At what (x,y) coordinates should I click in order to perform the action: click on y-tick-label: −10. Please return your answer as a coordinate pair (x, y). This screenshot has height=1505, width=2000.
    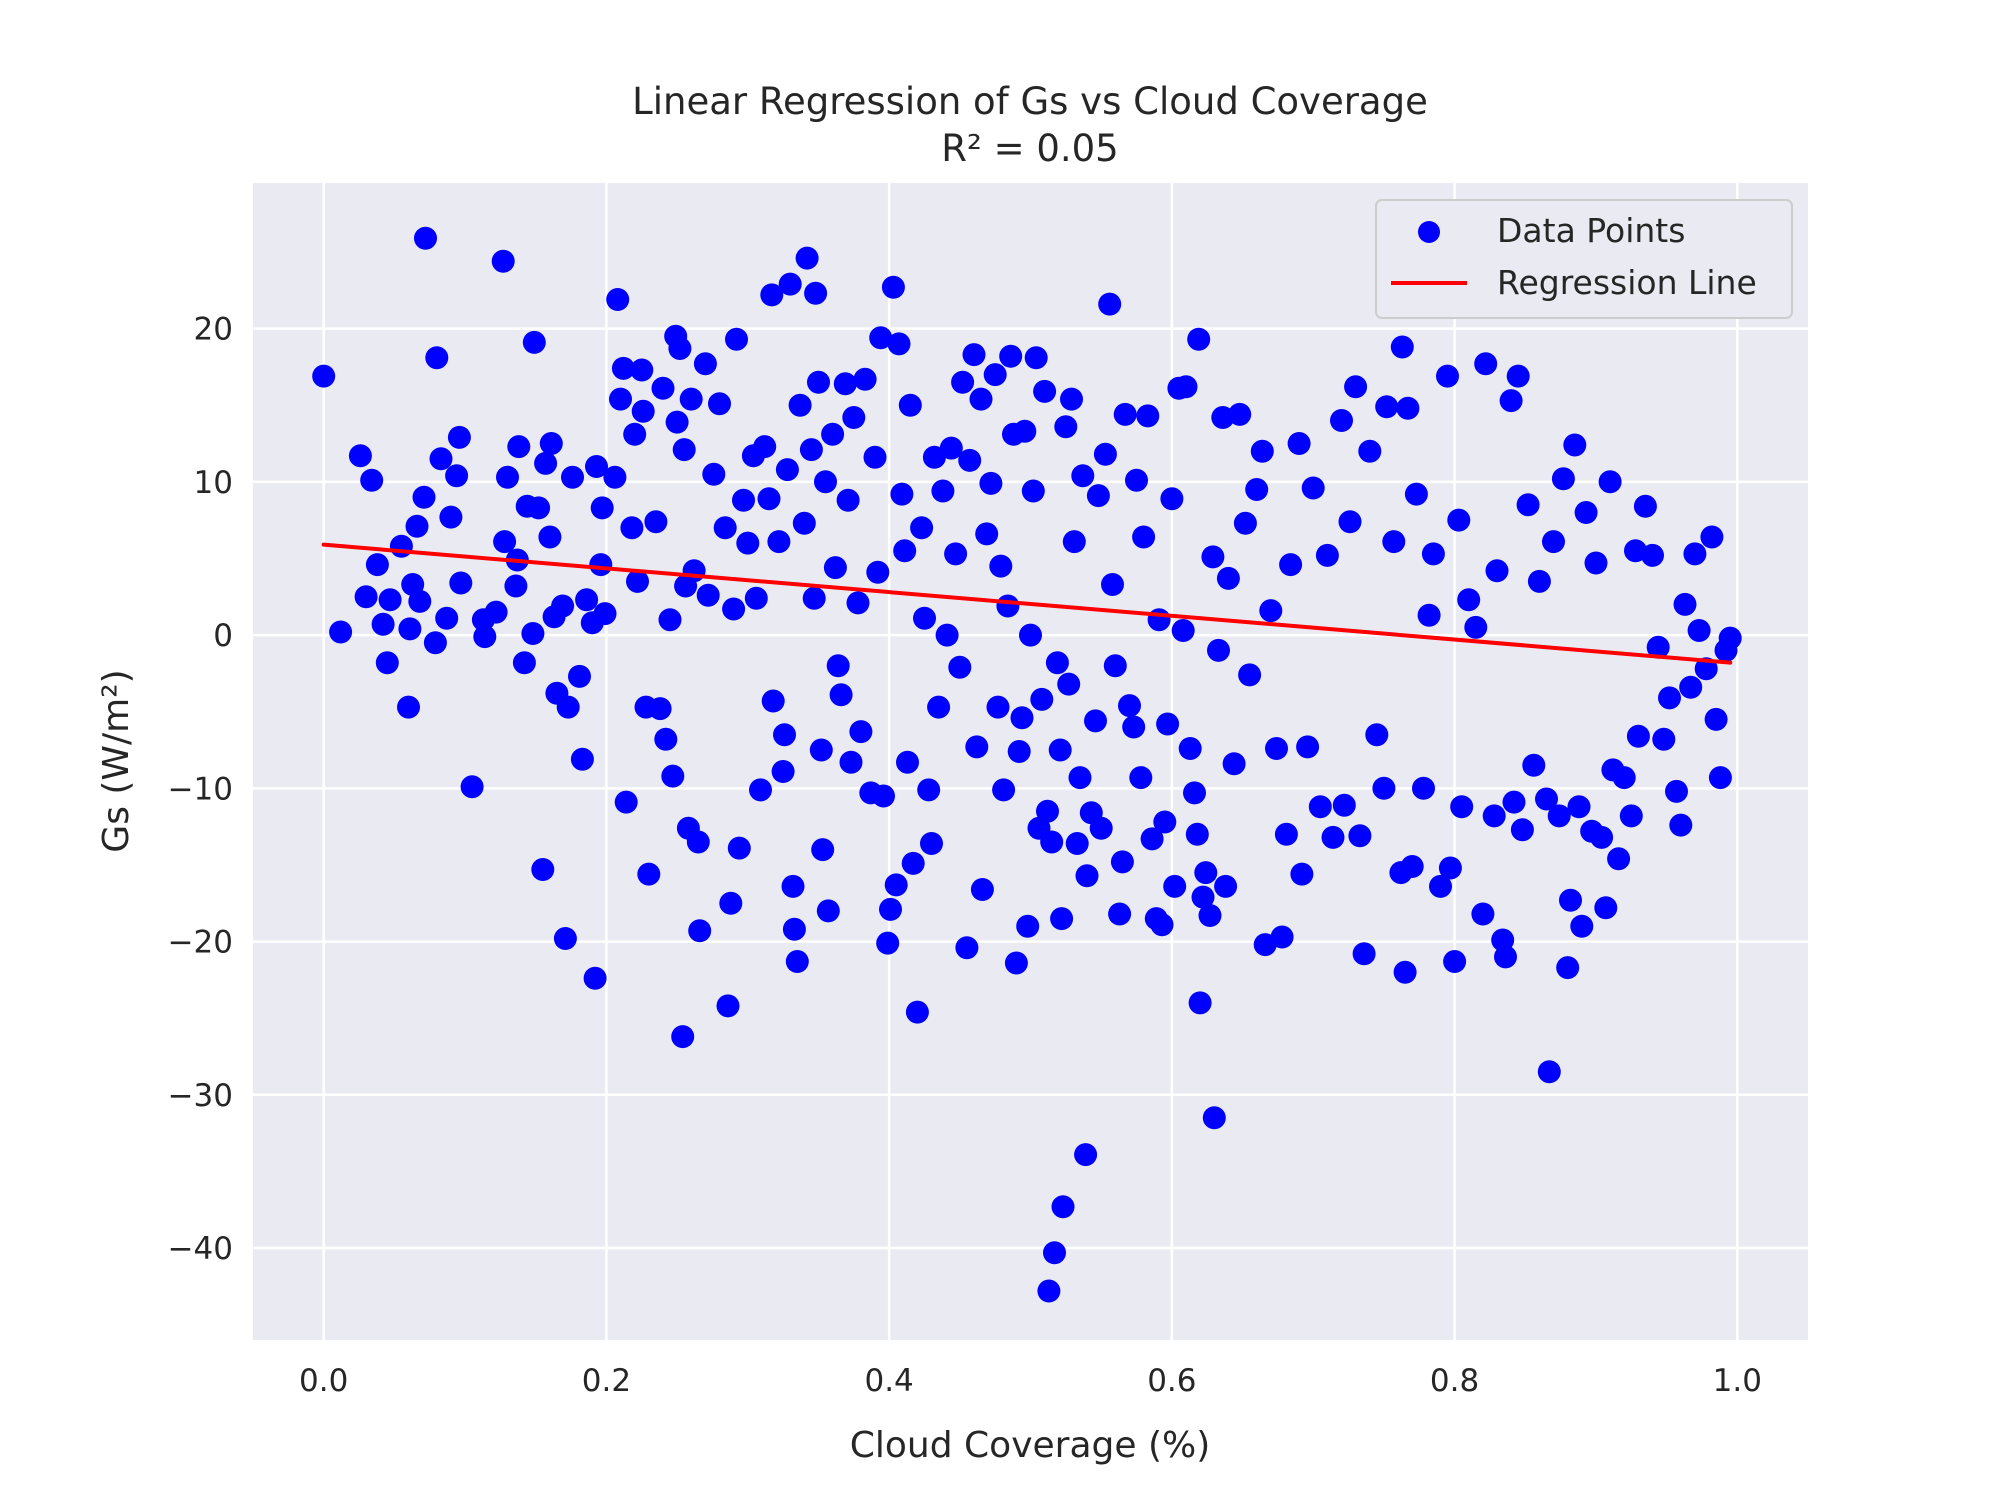
    Looking at the image, I should click on (200, 789).